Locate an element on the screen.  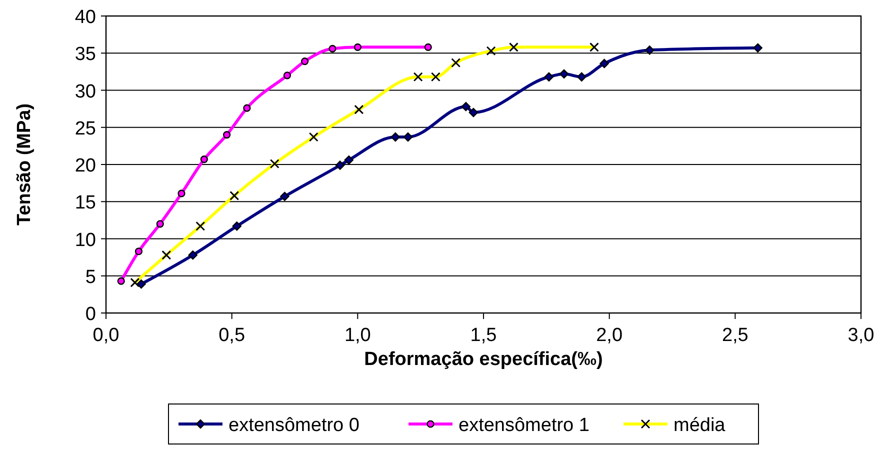
legend-label: extensômetro 1 is located at coordinates (524, 425).